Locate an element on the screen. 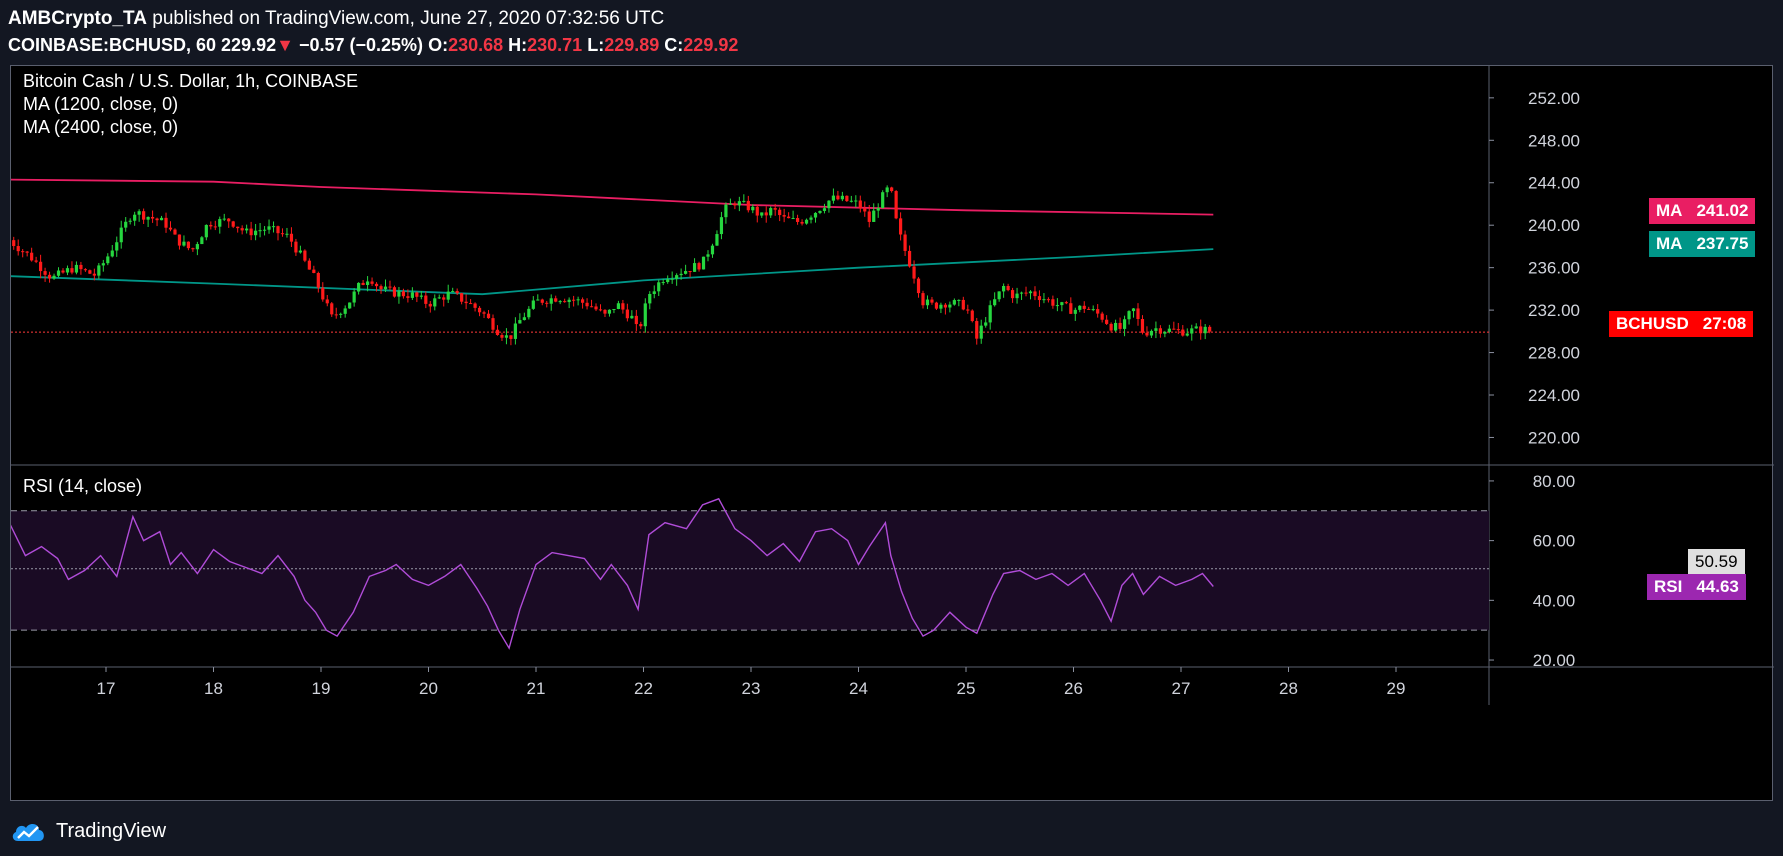  price-tick-label: 248.00 is located at coordinates (1554, 140).